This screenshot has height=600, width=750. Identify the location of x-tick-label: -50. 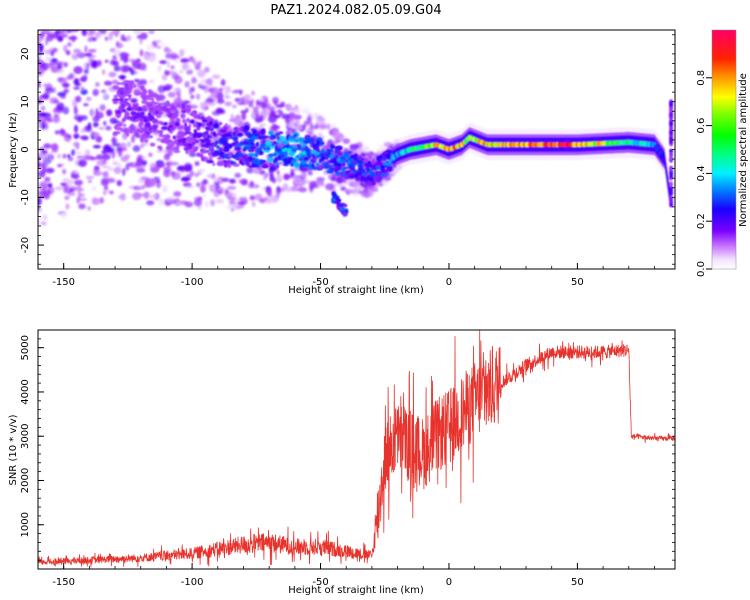
(320, 582).